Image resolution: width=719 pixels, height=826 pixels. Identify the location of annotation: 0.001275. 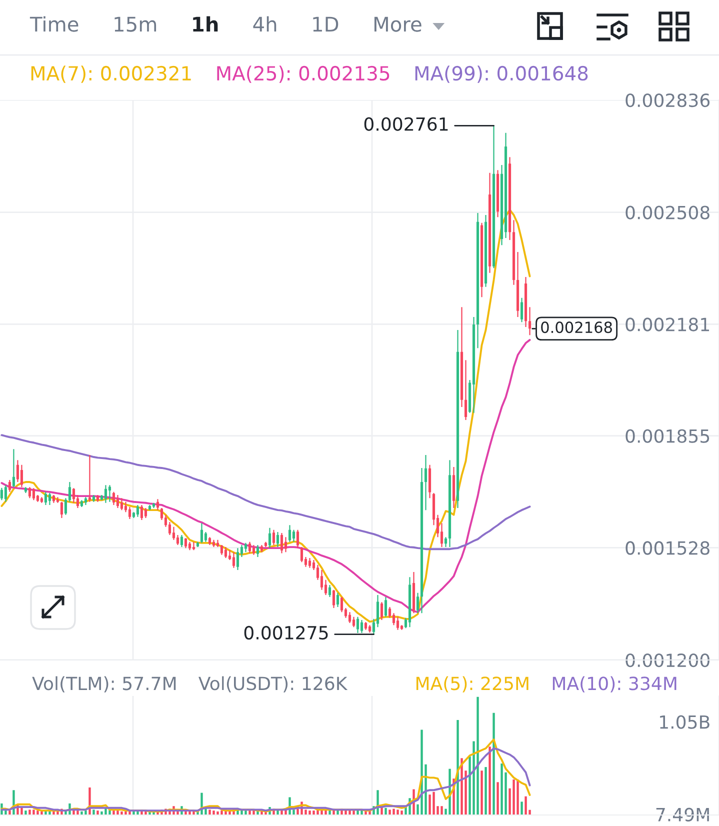
(286, 633).